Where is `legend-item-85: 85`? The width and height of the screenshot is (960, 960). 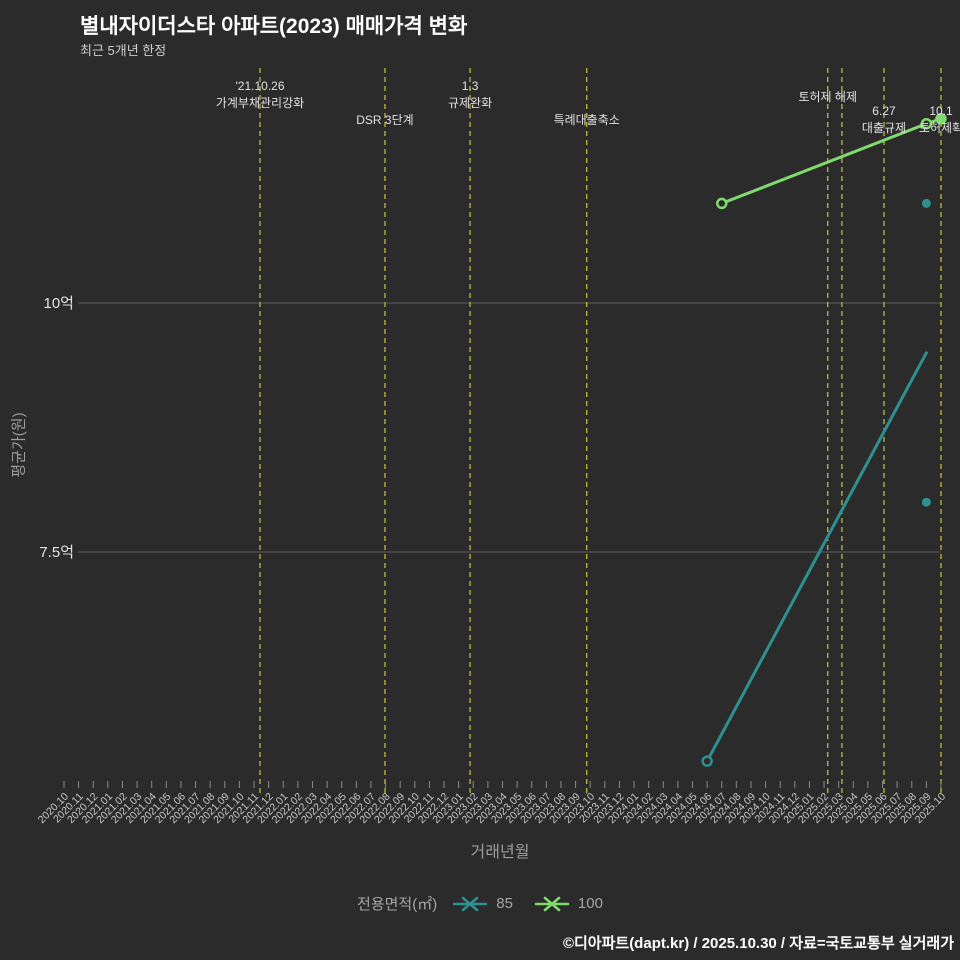
legend-item-85: 85 is located at coordinates (483, 903).